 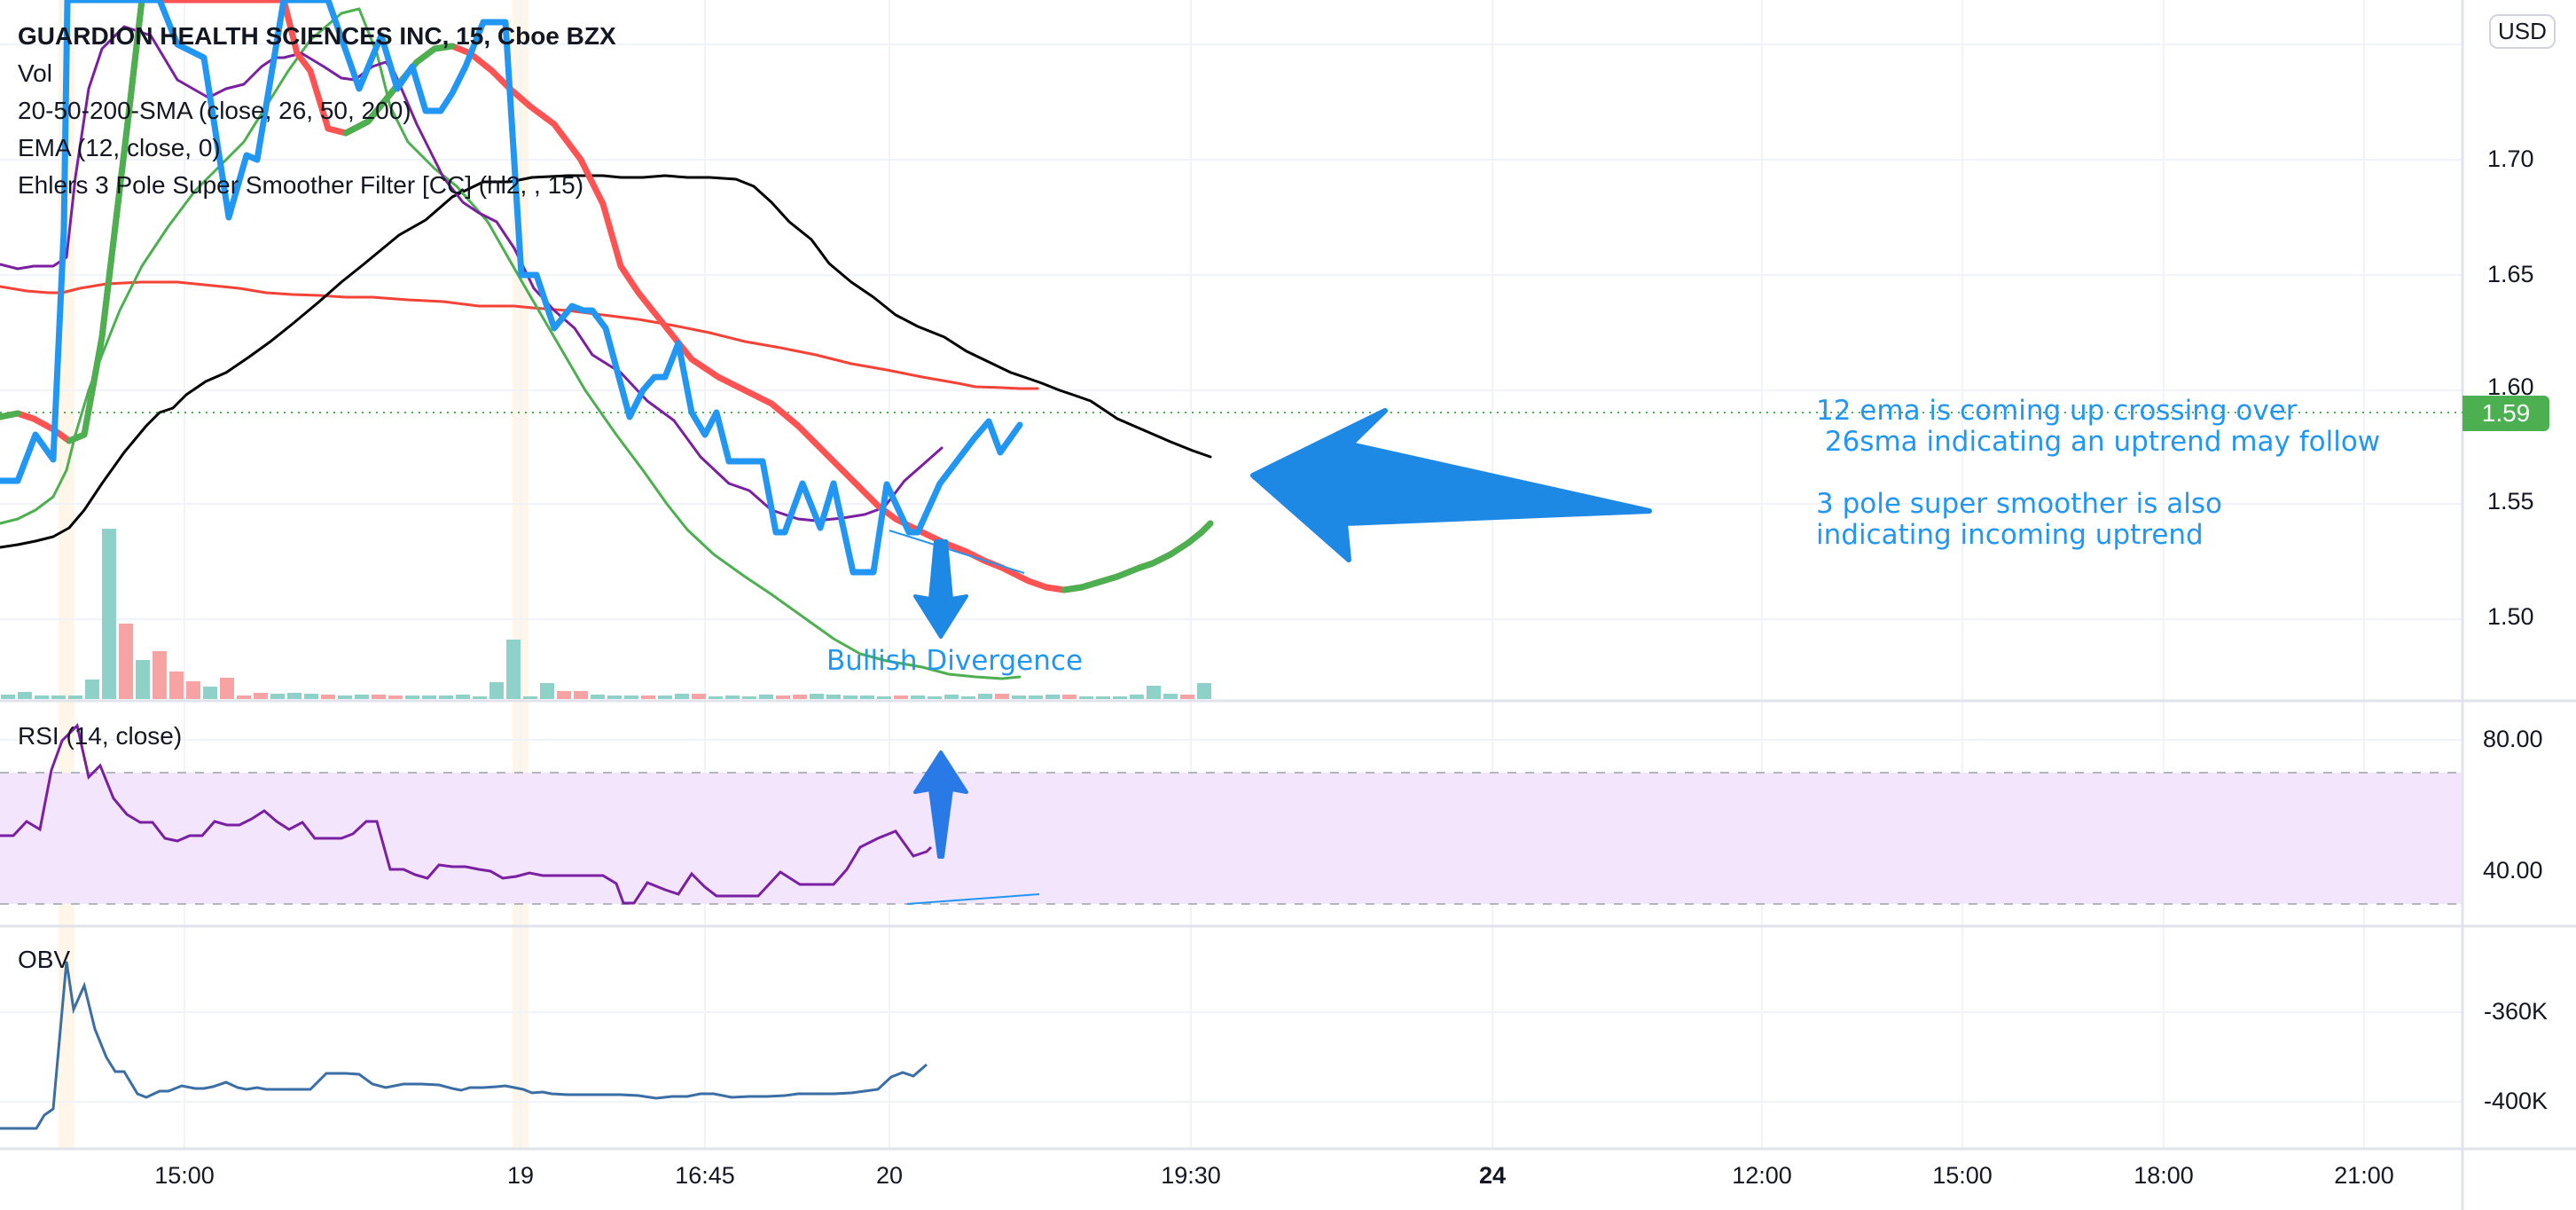 I want to click on indicator-vol: Vol, so click(x=35, y=73).